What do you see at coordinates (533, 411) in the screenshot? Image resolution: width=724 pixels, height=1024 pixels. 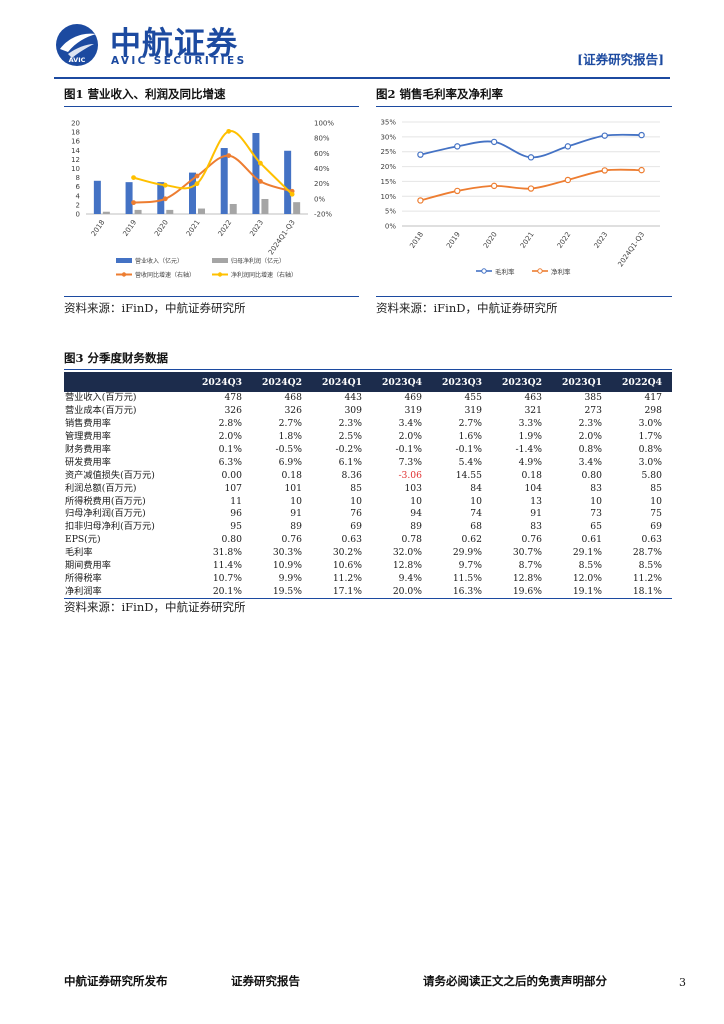 I see `table-cell: 321` at bounding box center [533, 411].